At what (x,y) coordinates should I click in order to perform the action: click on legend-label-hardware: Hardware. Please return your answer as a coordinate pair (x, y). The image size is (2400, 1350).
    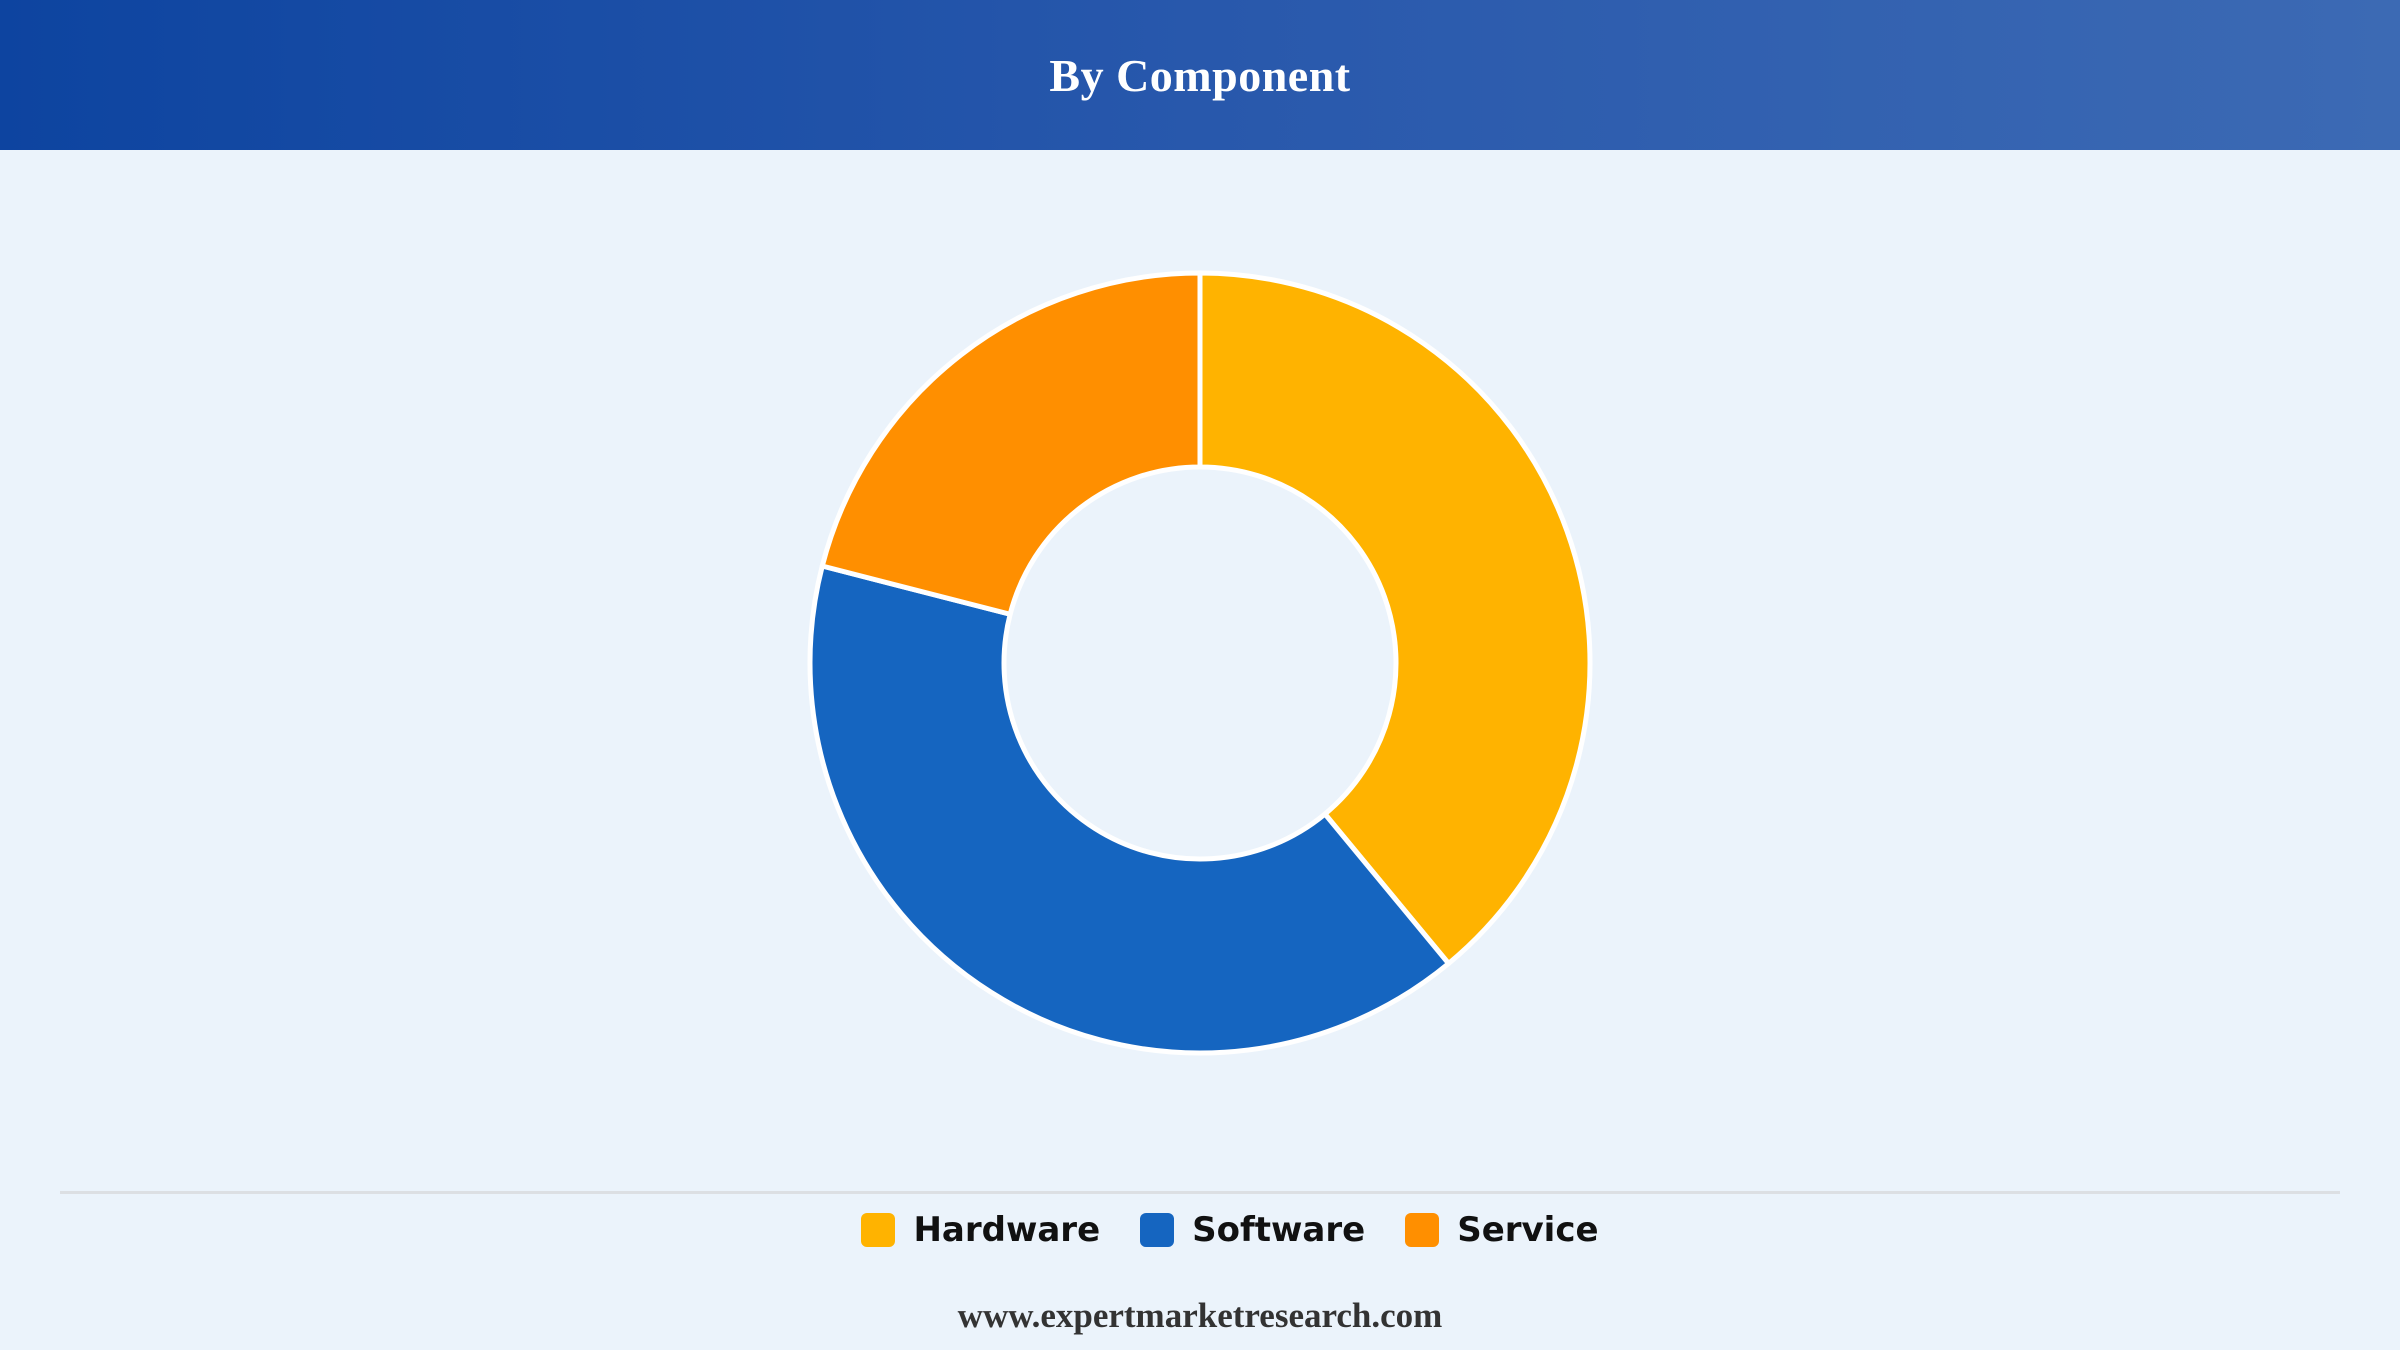
    Looking at the image, I should click on (1007, 1230).